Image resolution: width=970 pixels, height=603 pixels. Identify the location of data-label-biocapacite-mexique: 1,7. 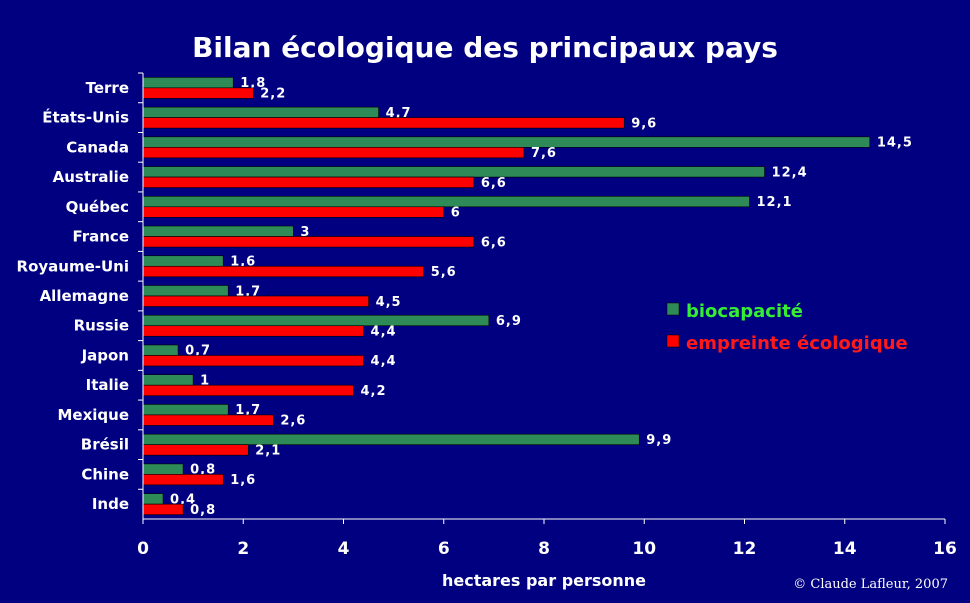
(248, 410).